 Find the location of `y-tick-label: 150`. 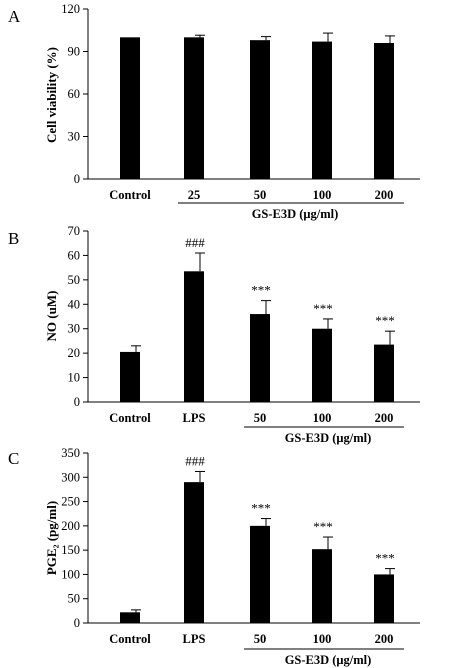

y-tick-label: 150 is located at coordinates (70, 550).